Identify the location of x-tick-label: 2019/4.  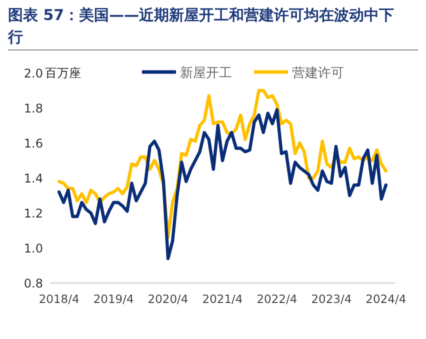
(113, 299).